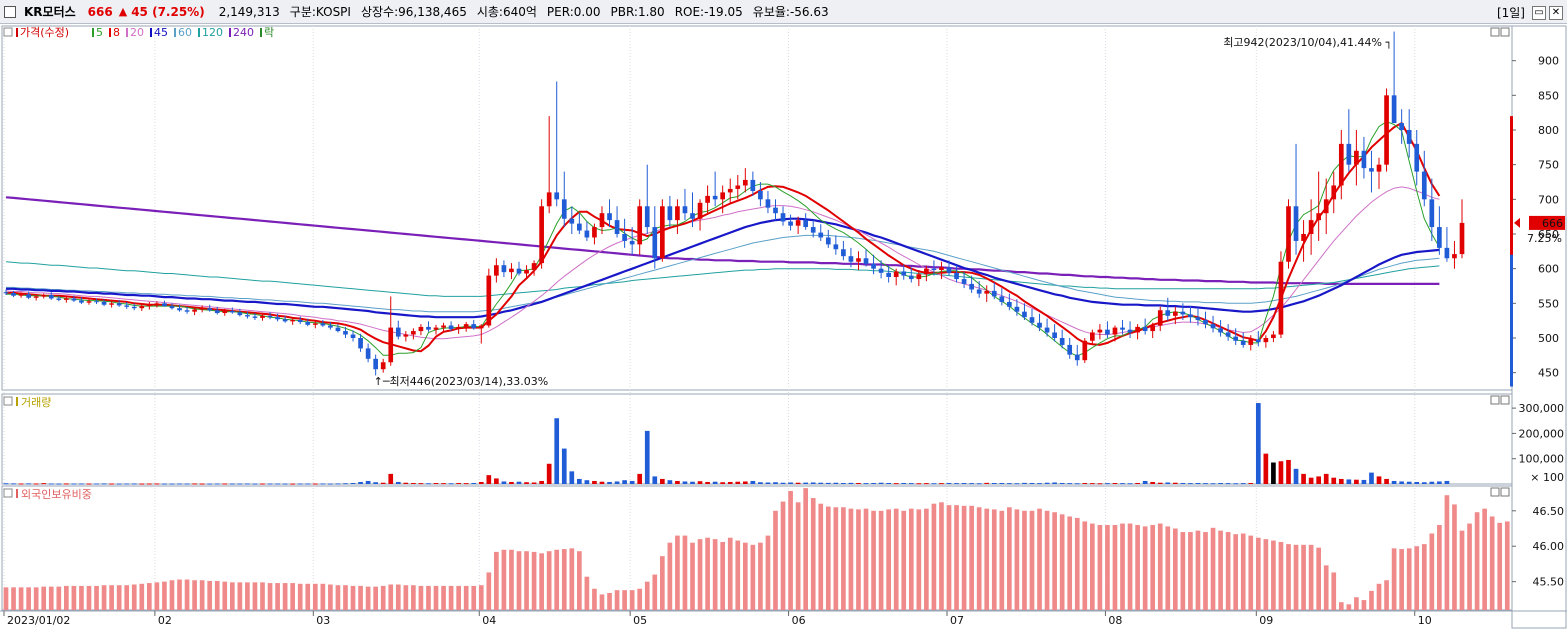 This screenshot has width=1567, height=630. Describe the element at coordinates (1505, 492) in the screenshot. I see `panel-close-icon` at that location.